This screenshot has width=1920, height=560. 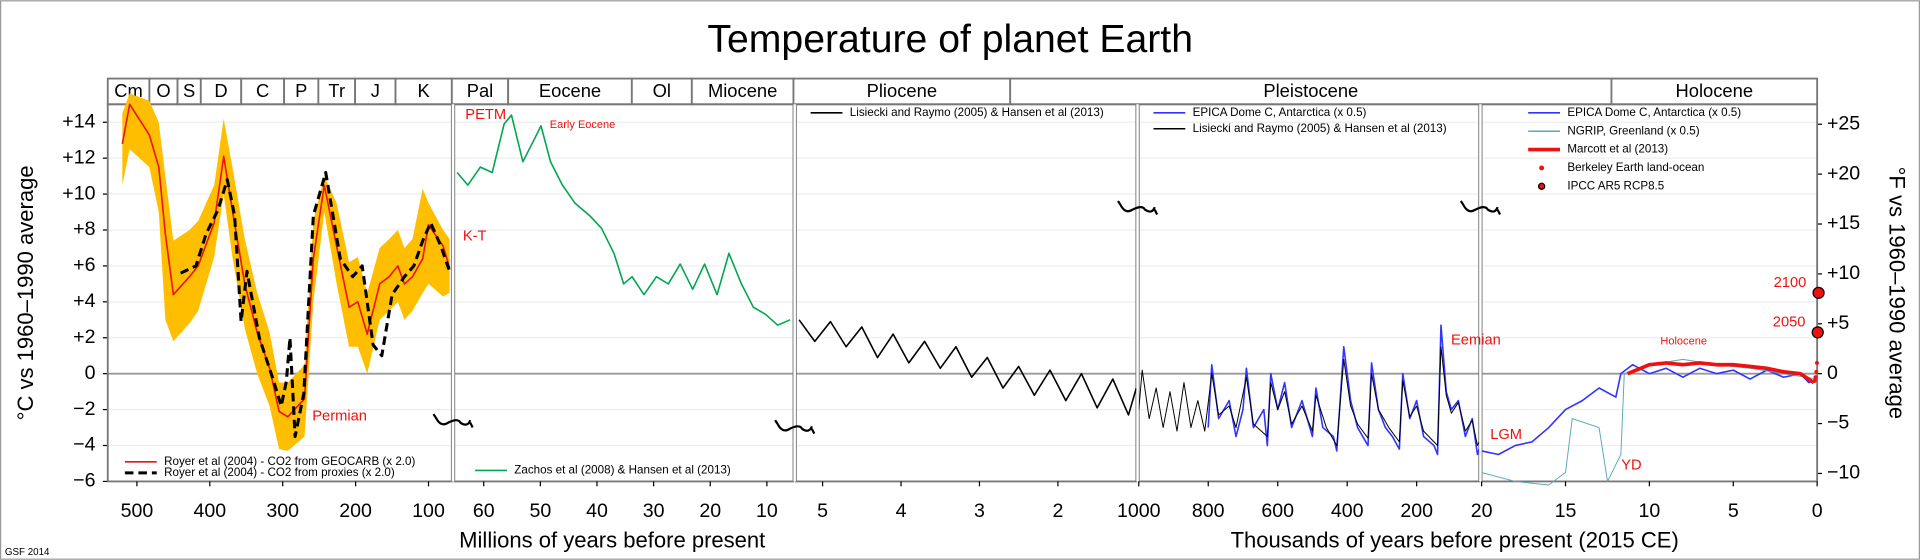 What do you see at coordinates (339, 416) in the screenshot?
I see `annotation: Permian` at bounding box center [339, 416].